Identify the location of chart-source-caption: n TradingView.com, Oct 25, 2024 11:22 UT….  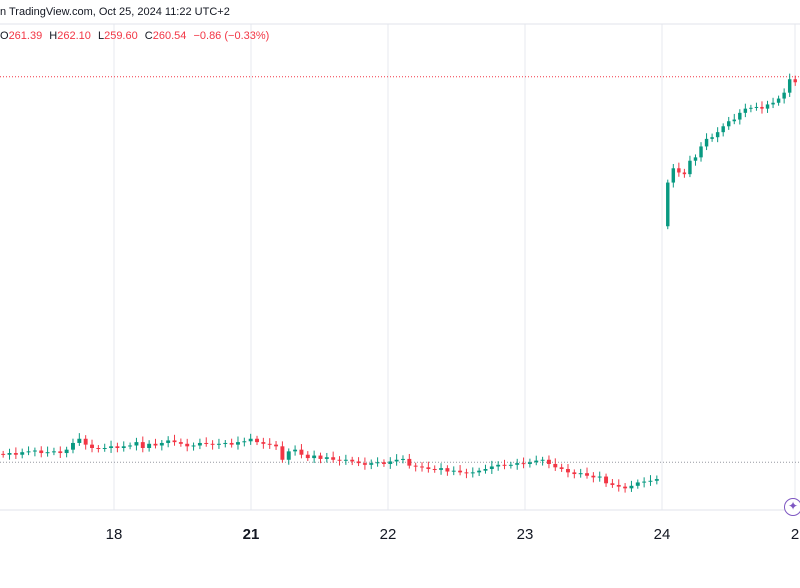
(115, 12).